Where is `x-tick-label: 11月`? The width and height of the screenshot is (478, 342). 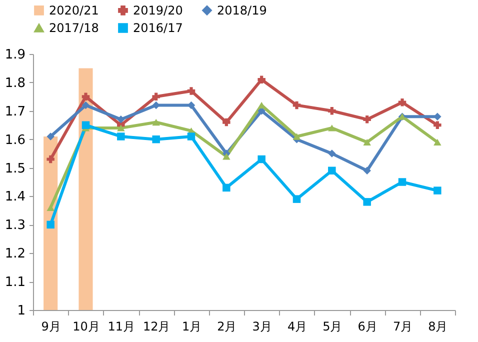 x-tick-label: 11月 is located at coordinates (122, 327).